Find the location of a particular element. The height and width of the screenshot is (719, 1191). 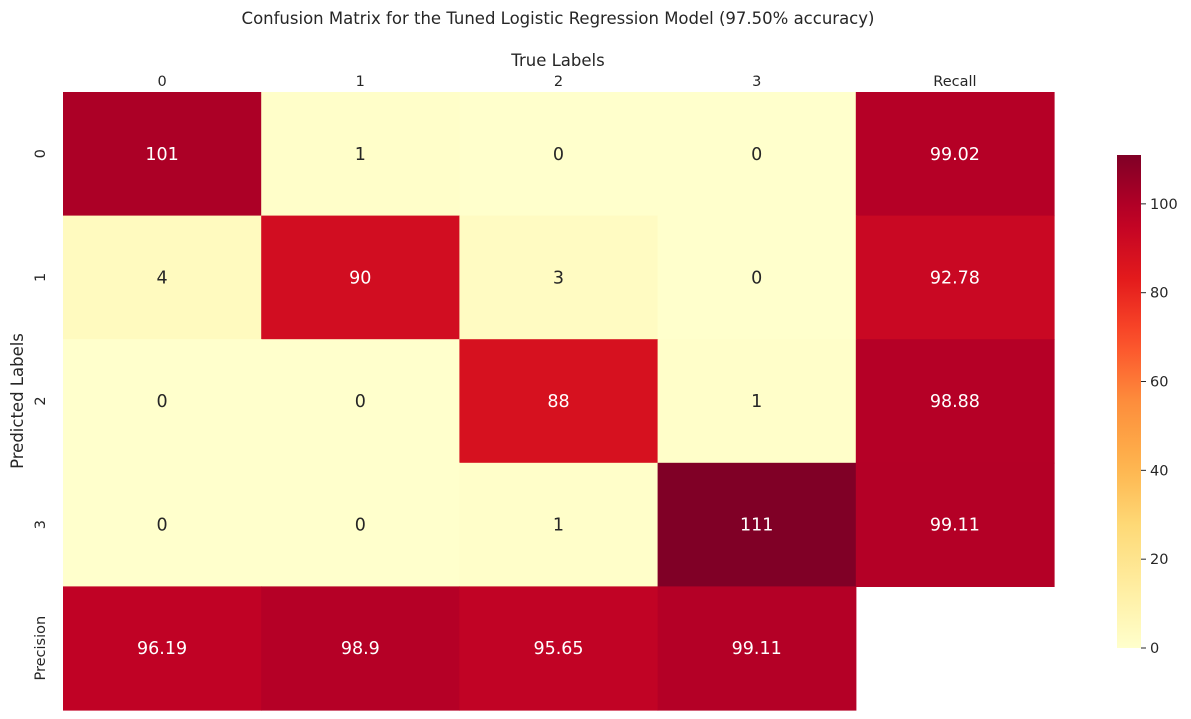

colorbar-tick-label: 20 is located at coordinates (1159, 560).